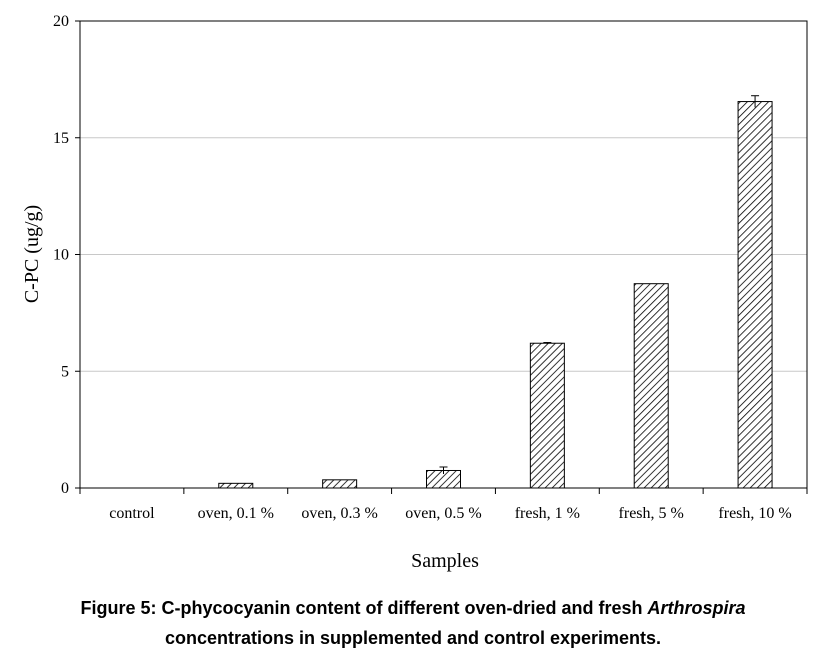 This screenshot has width=826, height=660. I want to click on x-tick-label: oven, 0.5 %, so click(443, 513).